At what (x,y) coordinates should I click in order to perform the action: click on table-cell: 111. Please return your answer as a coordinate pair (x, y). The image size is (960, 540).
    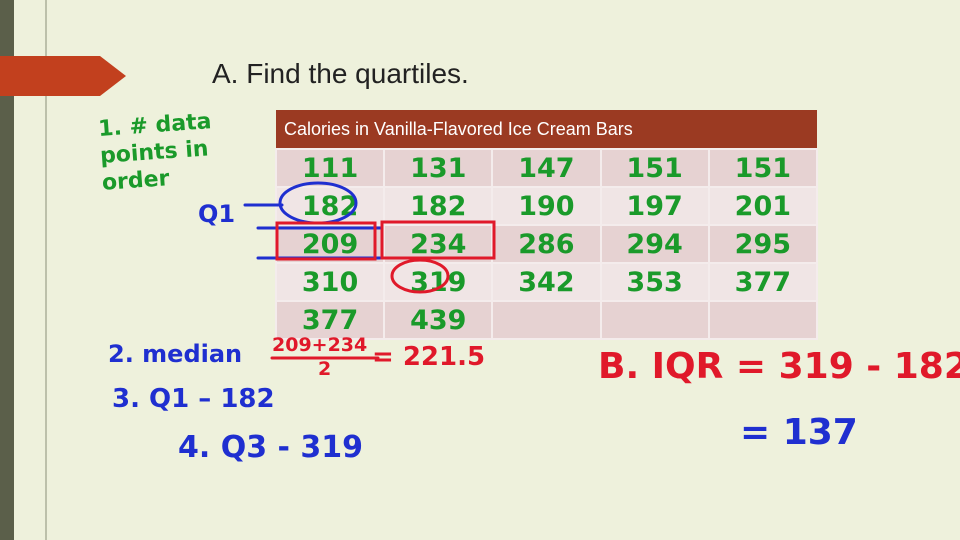
    Looking at the image, I should click on (330, 168).